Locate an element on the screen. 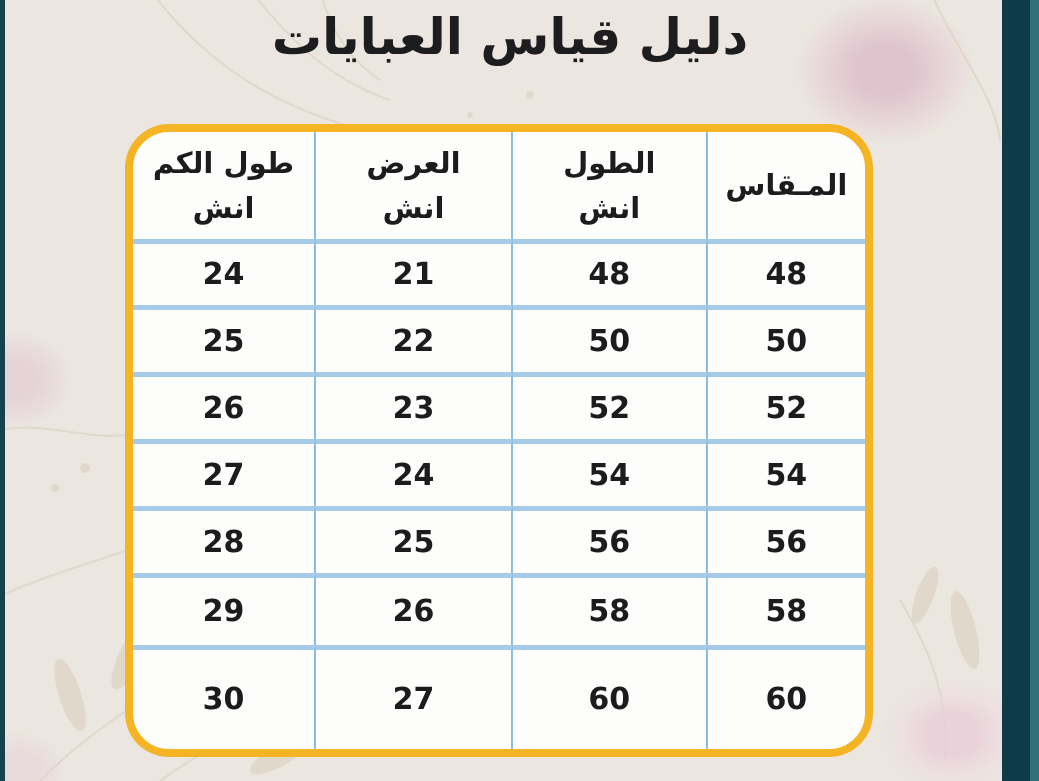  cell-size: 52 is located at coordinates (786, 405).